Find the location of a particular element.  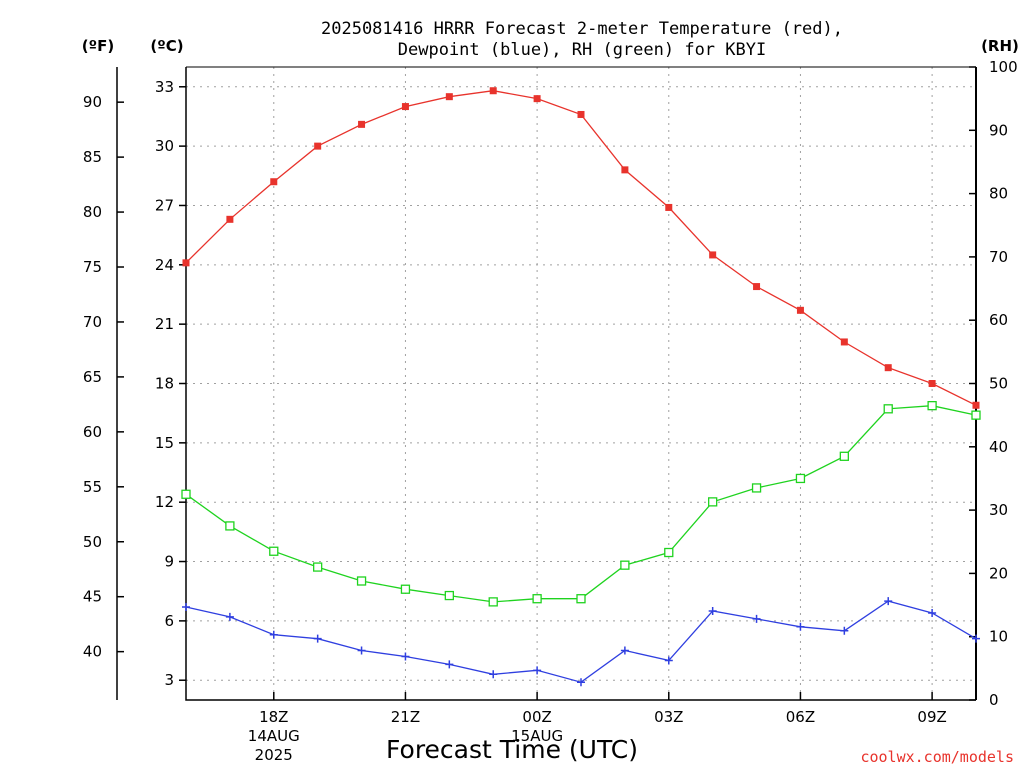

x-tick-label: 03Z is located at coordinates (668, 717).